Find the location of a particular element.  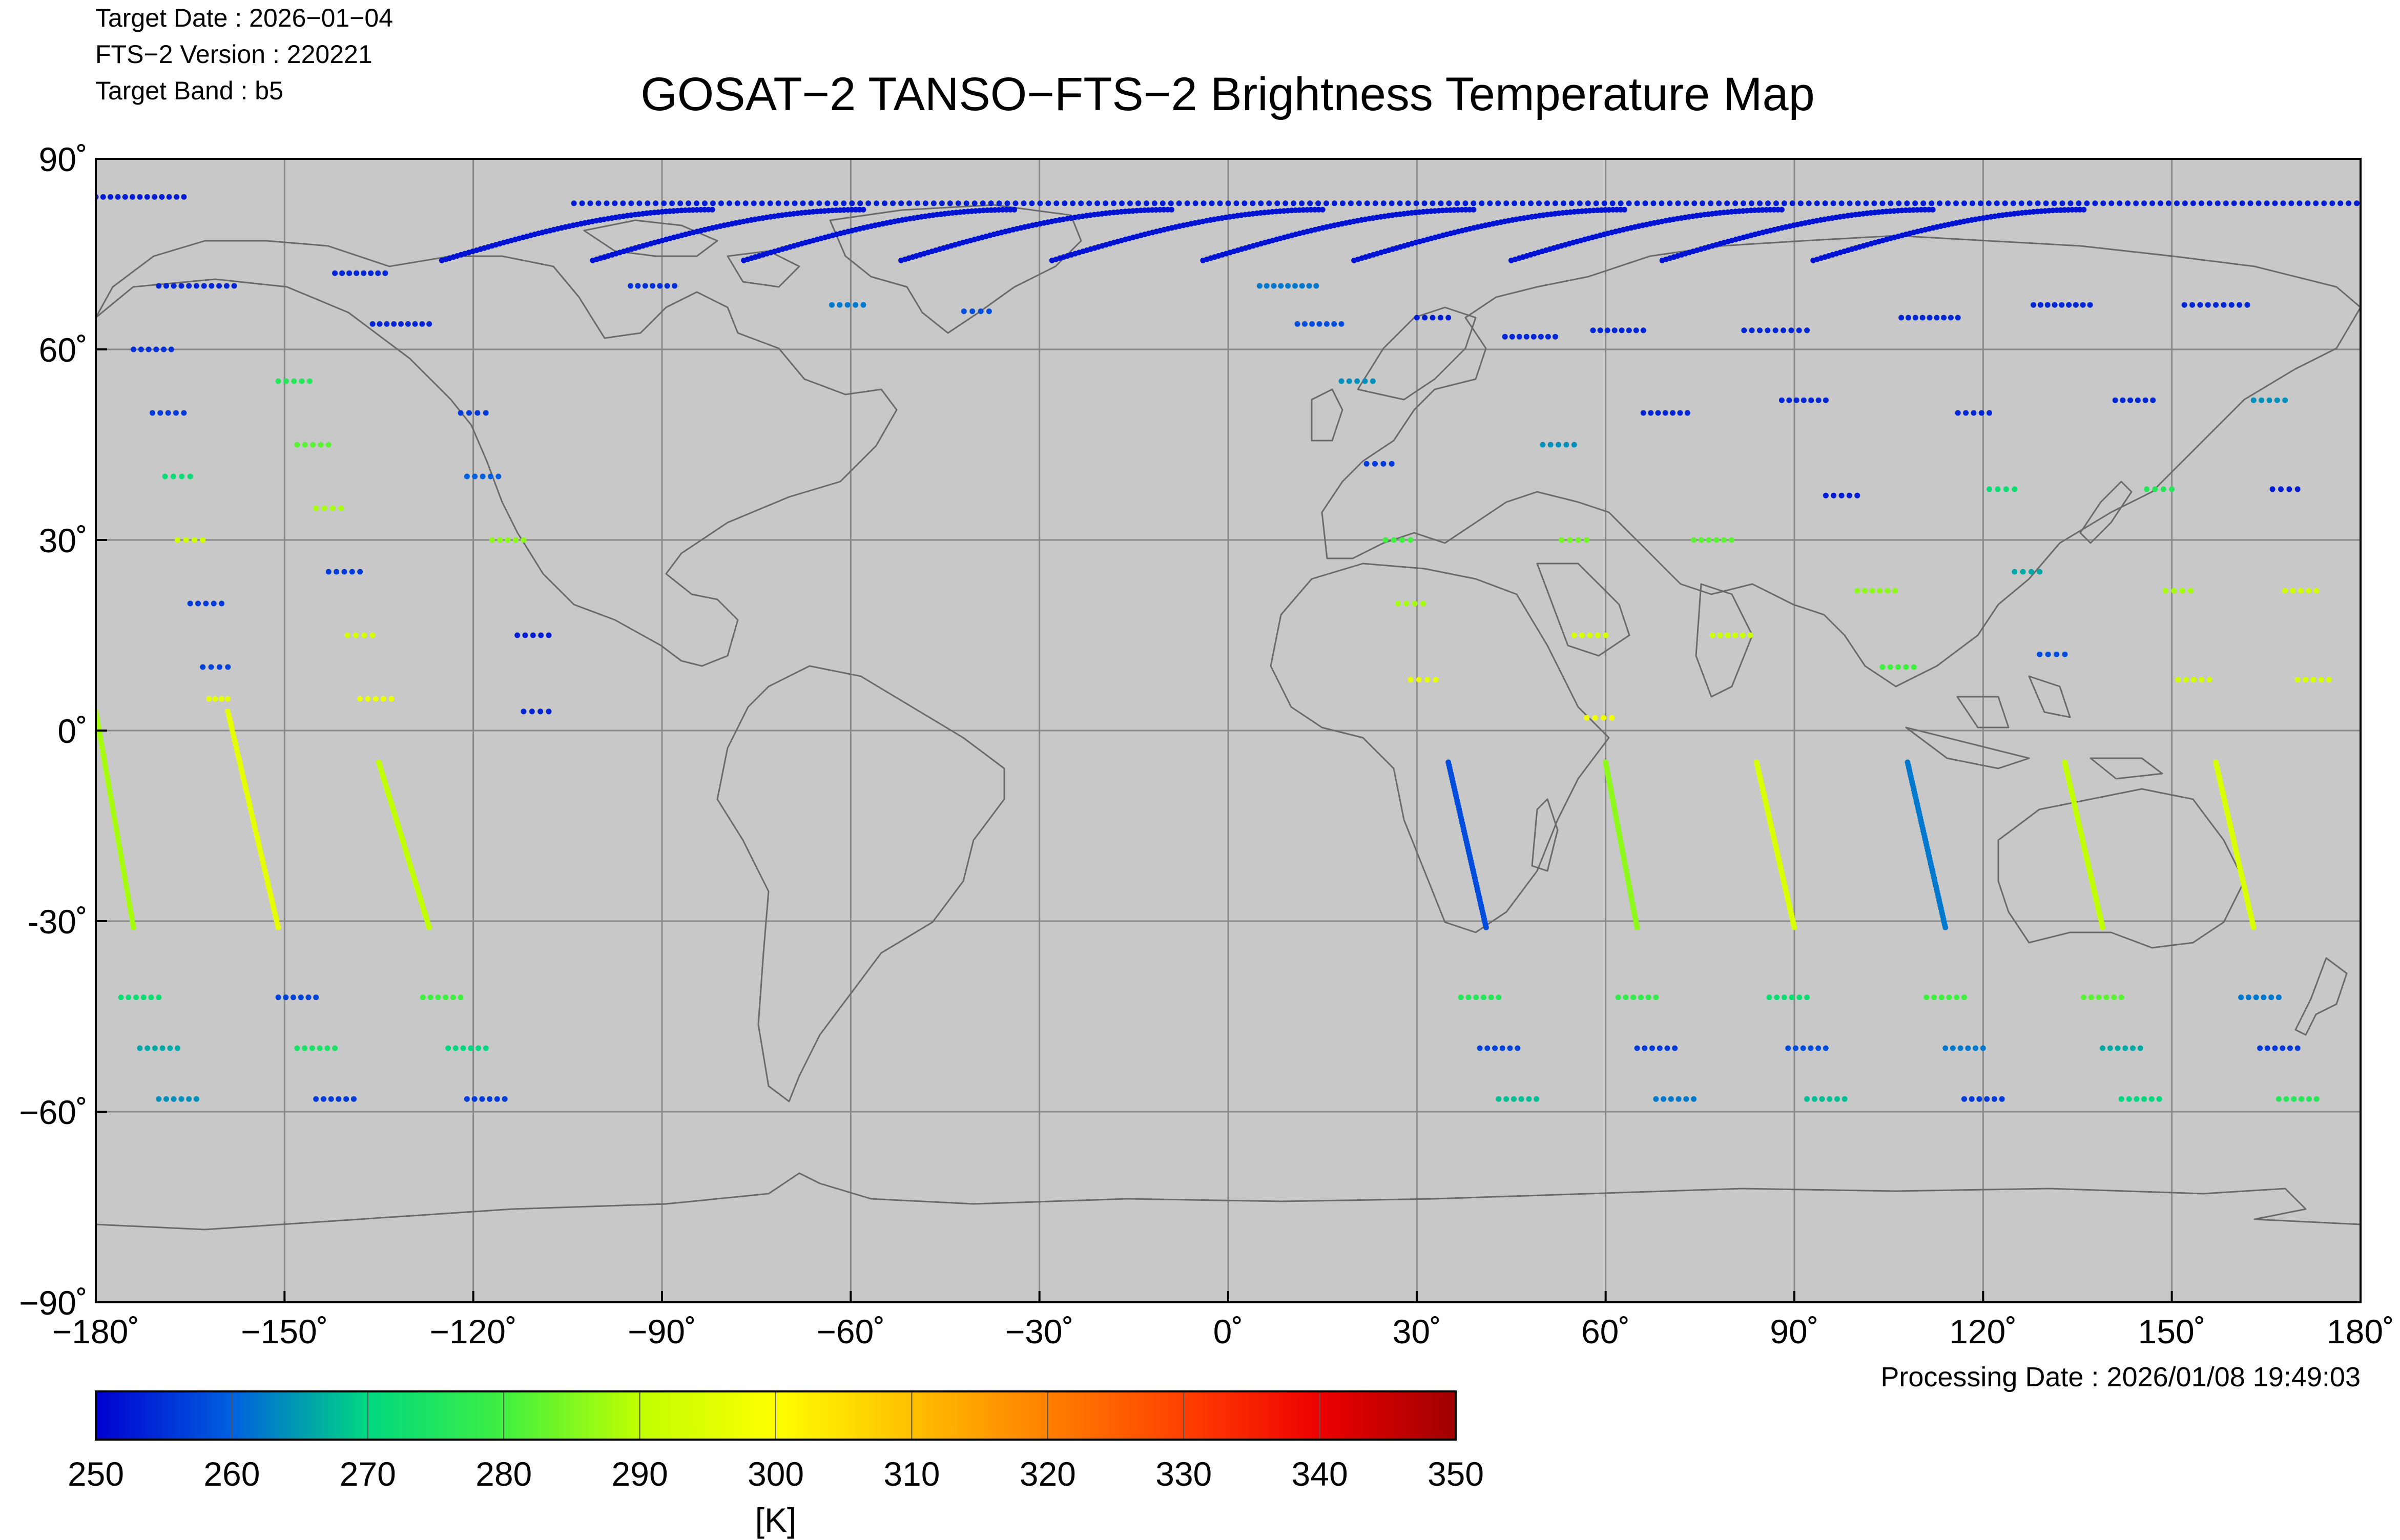

x-tick-label: −60˚ is located at coordinates (850, 1331).